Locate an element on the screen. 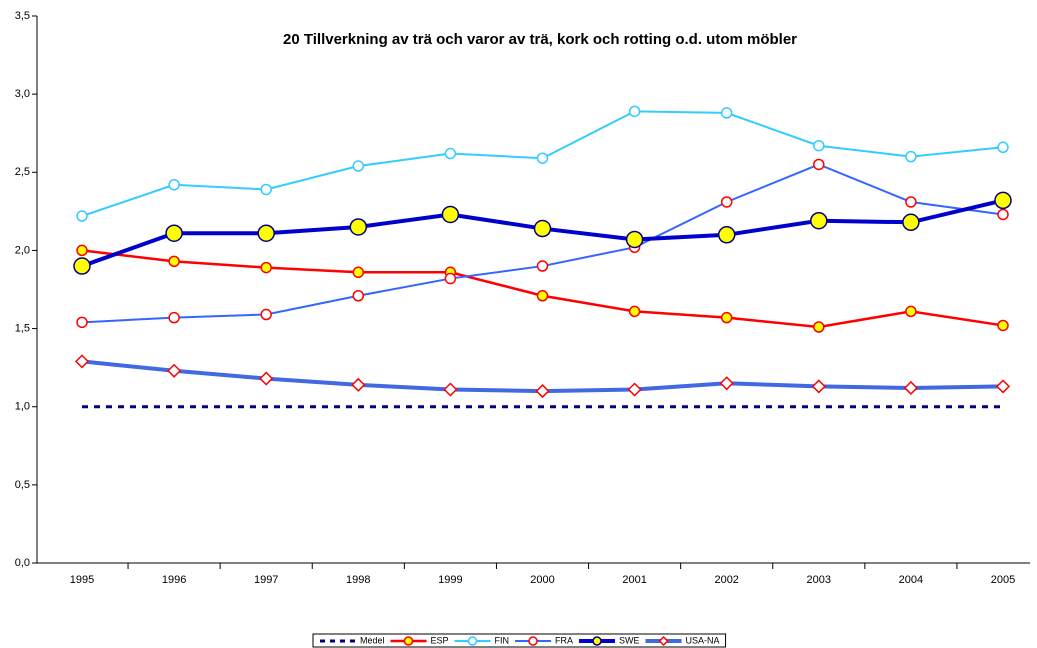 Image resolution: width=1037 pixels, height=648 pixels. y-tick-label: 1,5 is located at coordinates (22, 328).